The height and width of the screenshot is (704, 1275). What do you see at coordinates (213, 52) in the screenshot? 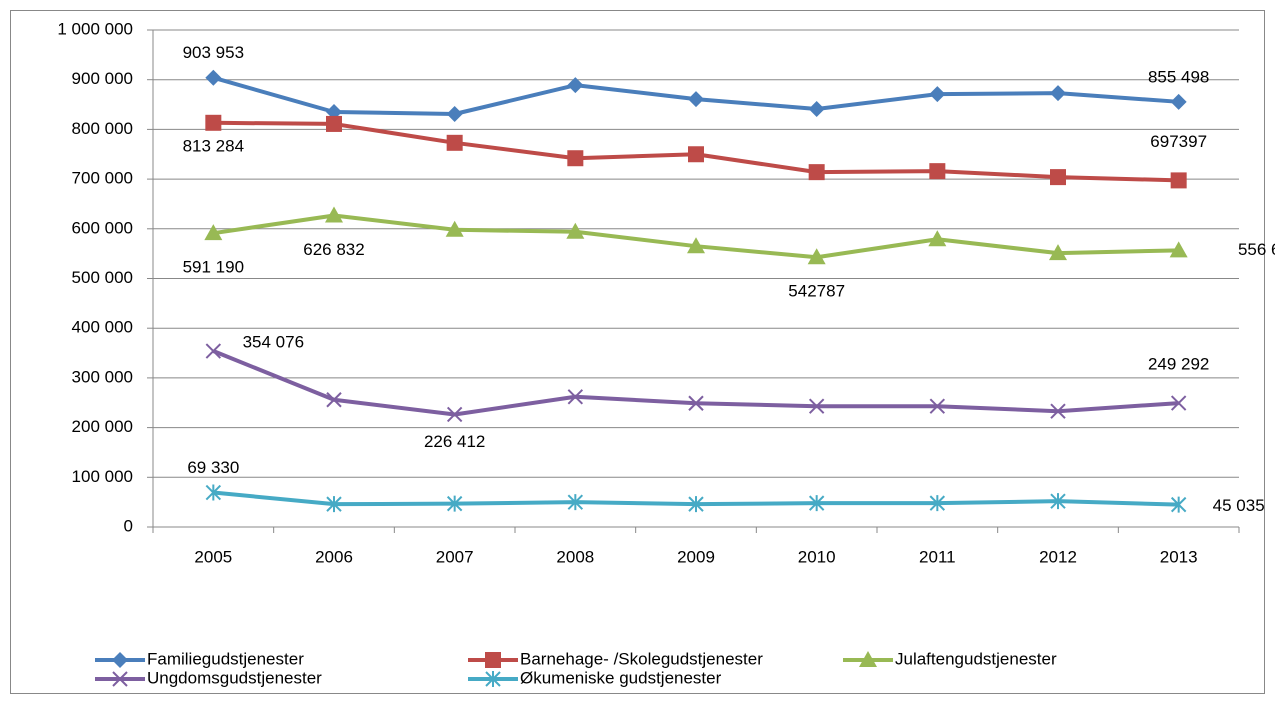
I see `data-label: 903 953` at bounding box center [213, 52].